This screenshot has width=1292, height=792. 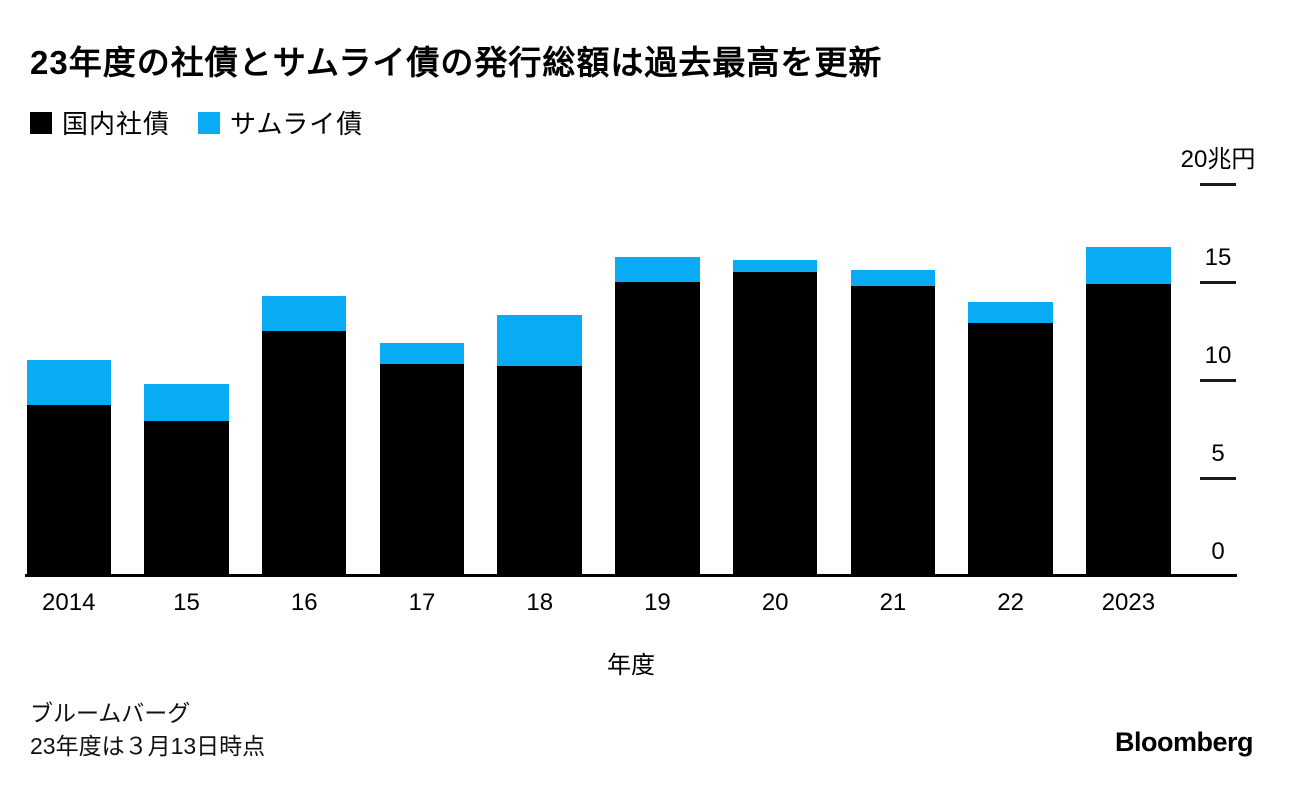 What do you see at coordinates (186, 602) in the screenshot?
I see `x-tick-label-15: 15` at bounding box center [186, 602].